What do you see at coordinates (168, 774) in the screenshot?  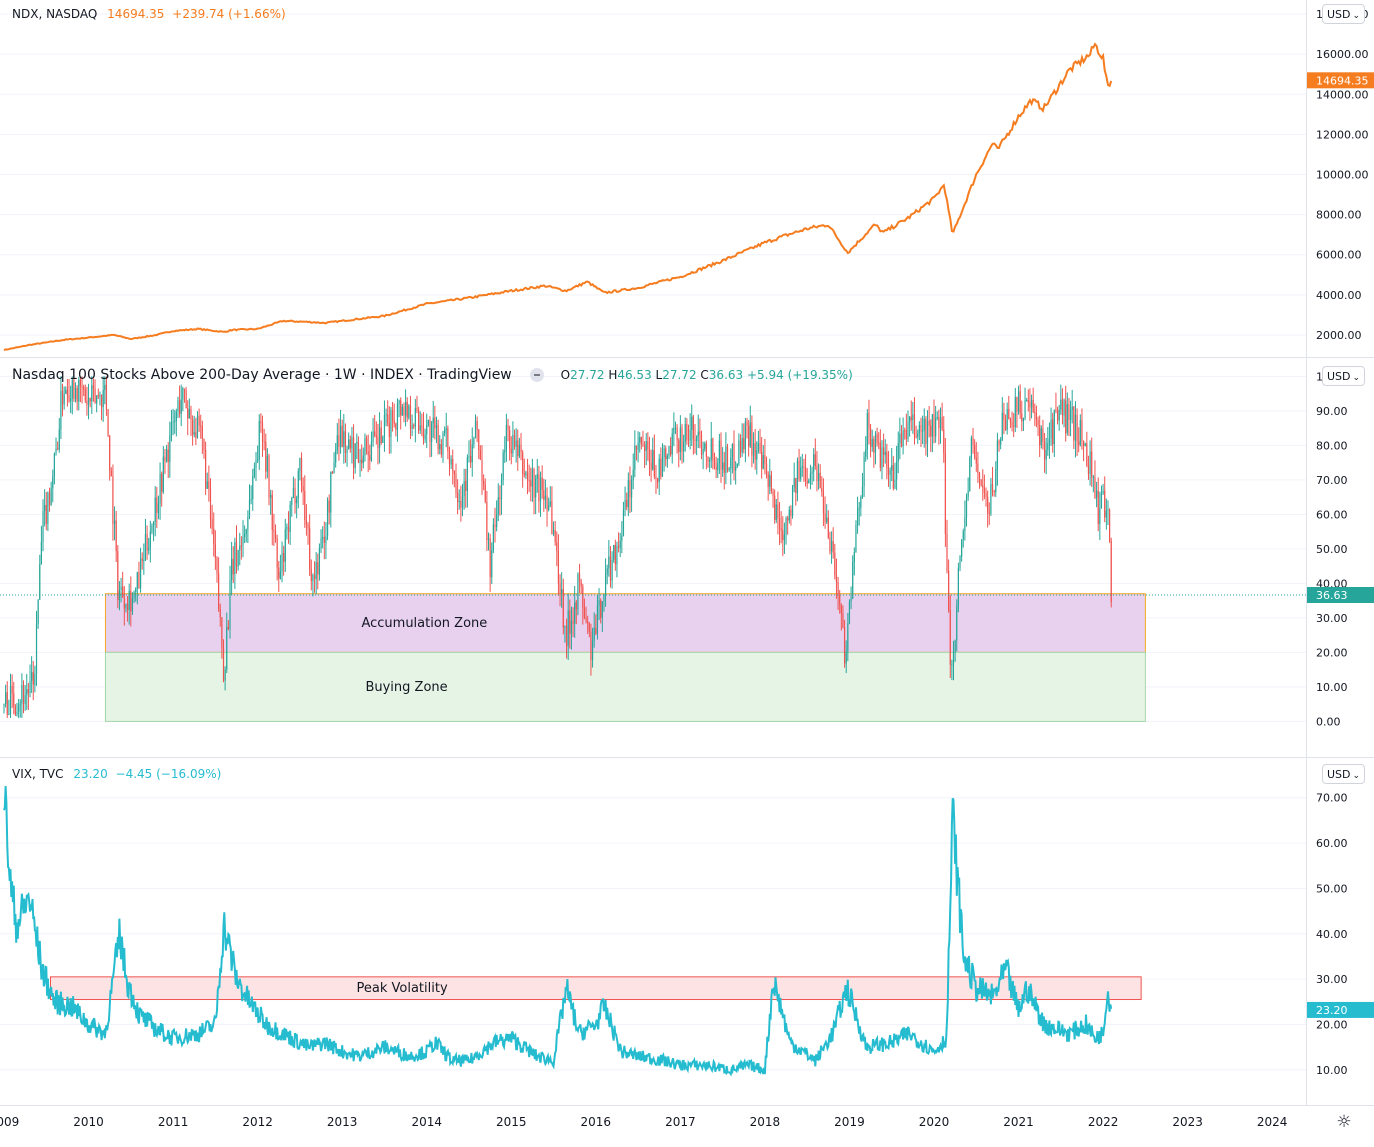 I see `vix-change: −4.45 (−16.09%)` at bounding box center [168, 774].